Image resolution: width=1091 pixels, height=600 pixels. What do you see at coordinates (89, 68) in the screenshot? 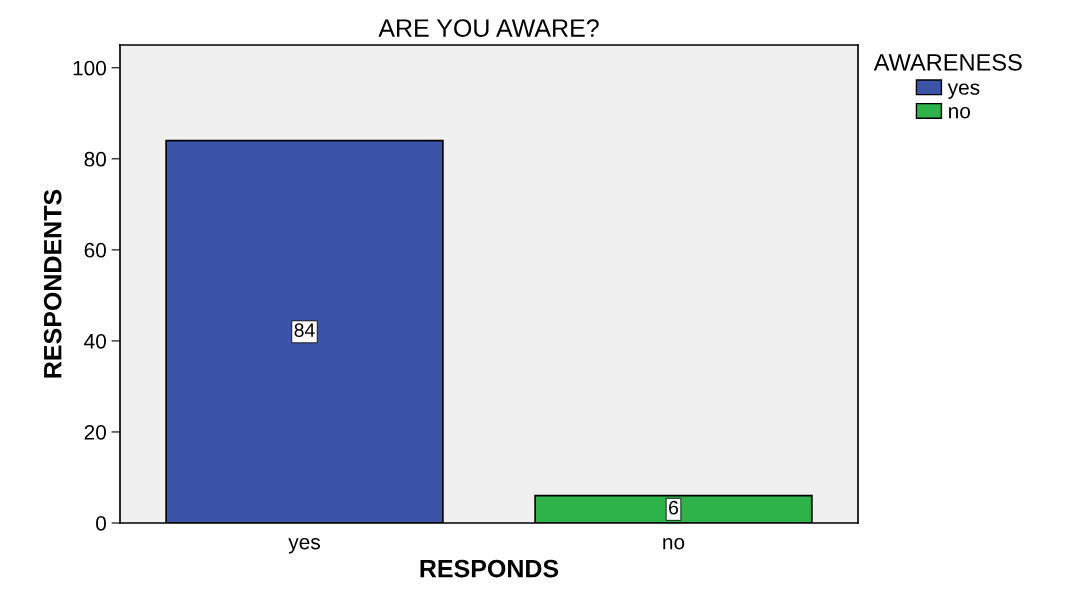
I see `y-tick-label: 100` at bounding box center [89, 68].